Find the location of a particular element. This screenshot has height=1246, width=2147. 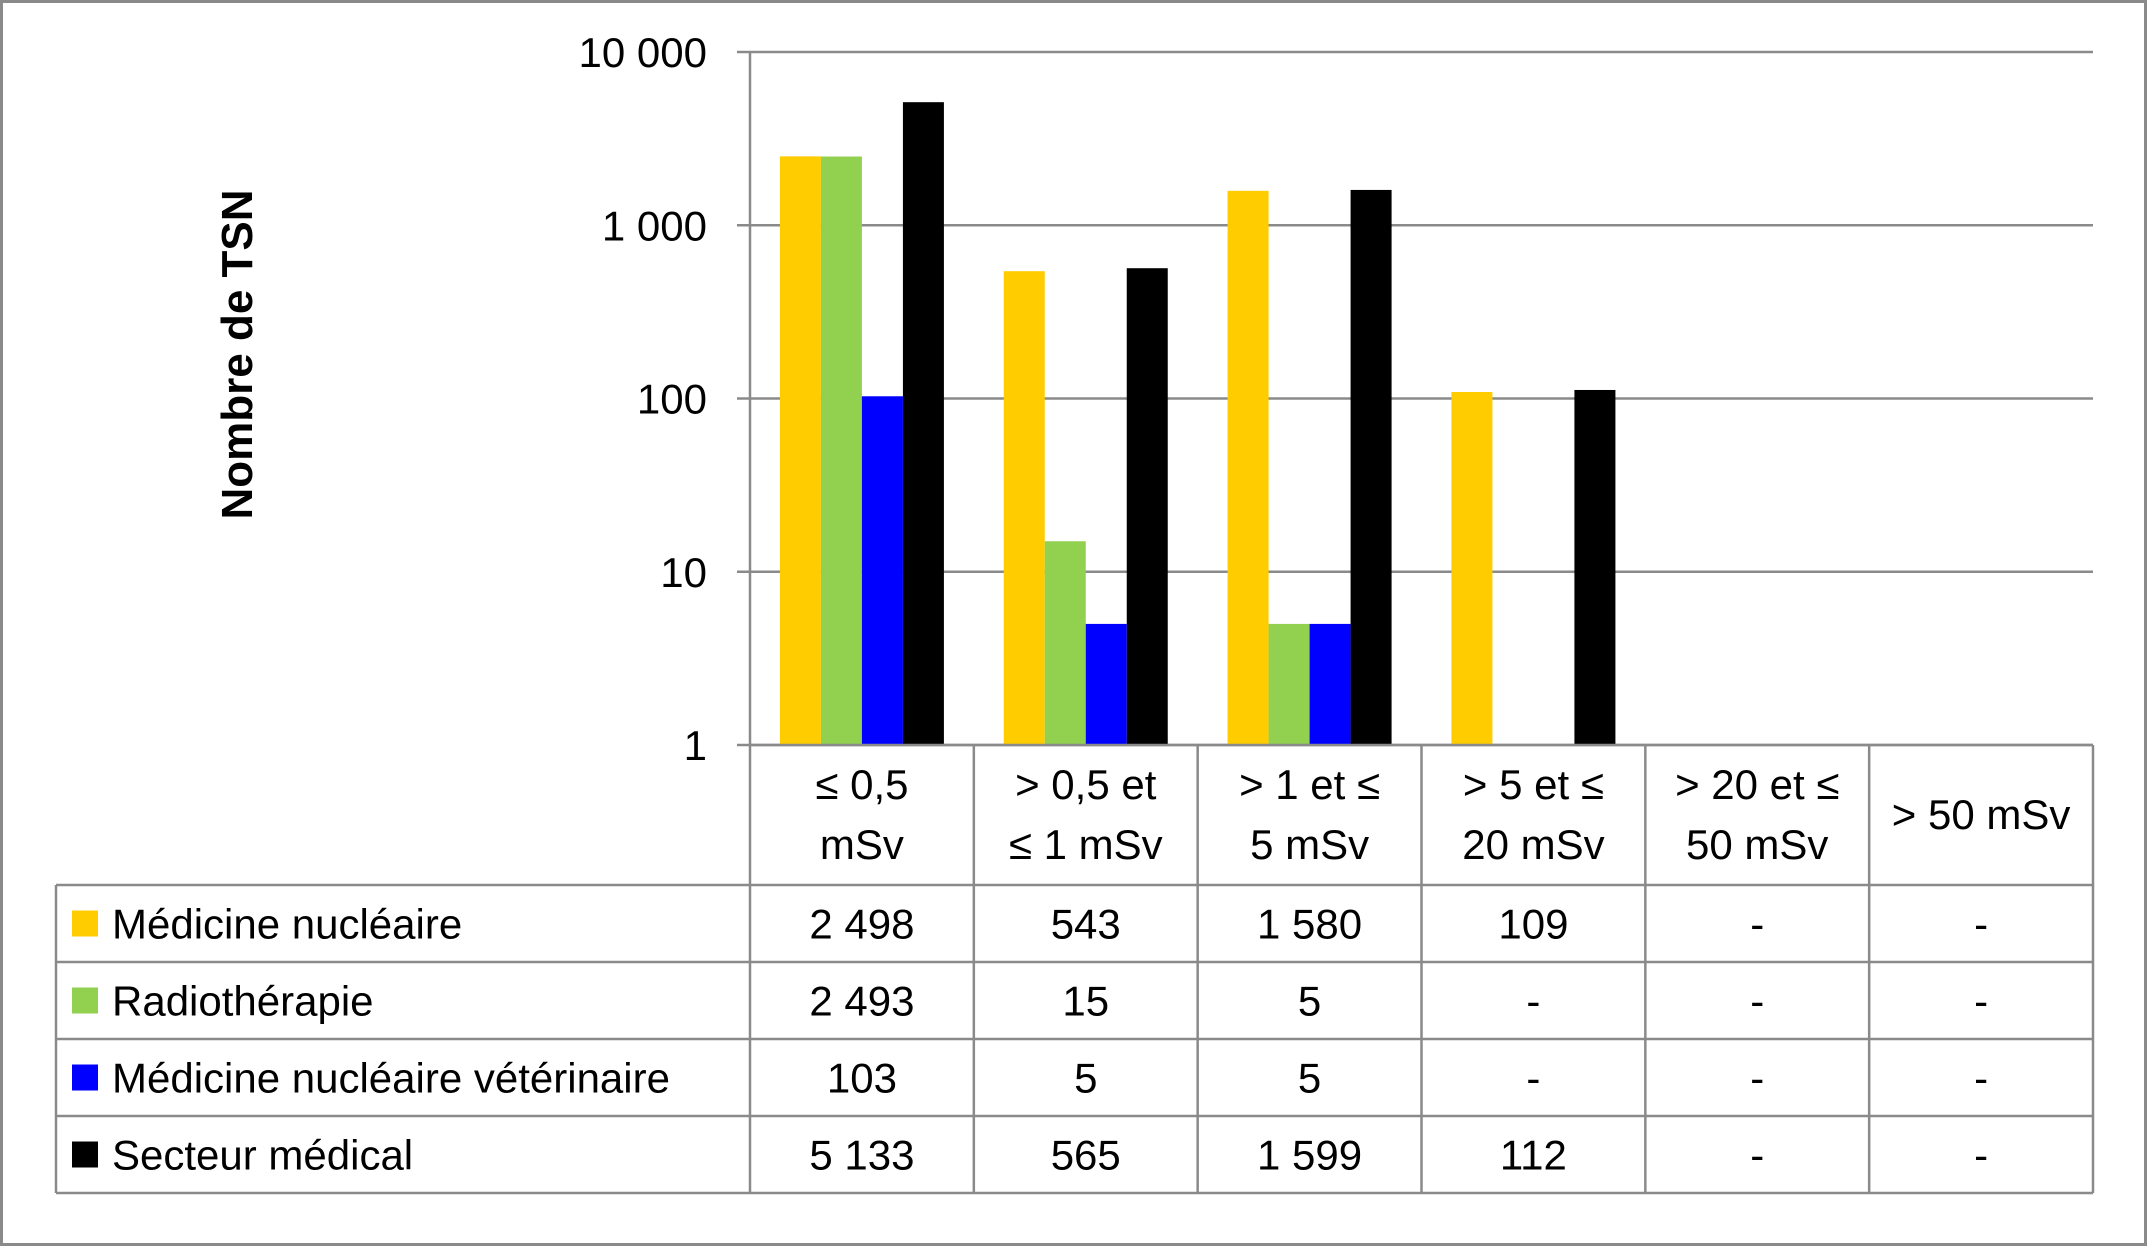

table-cell: 103 is located at coordinates (862, 1078).